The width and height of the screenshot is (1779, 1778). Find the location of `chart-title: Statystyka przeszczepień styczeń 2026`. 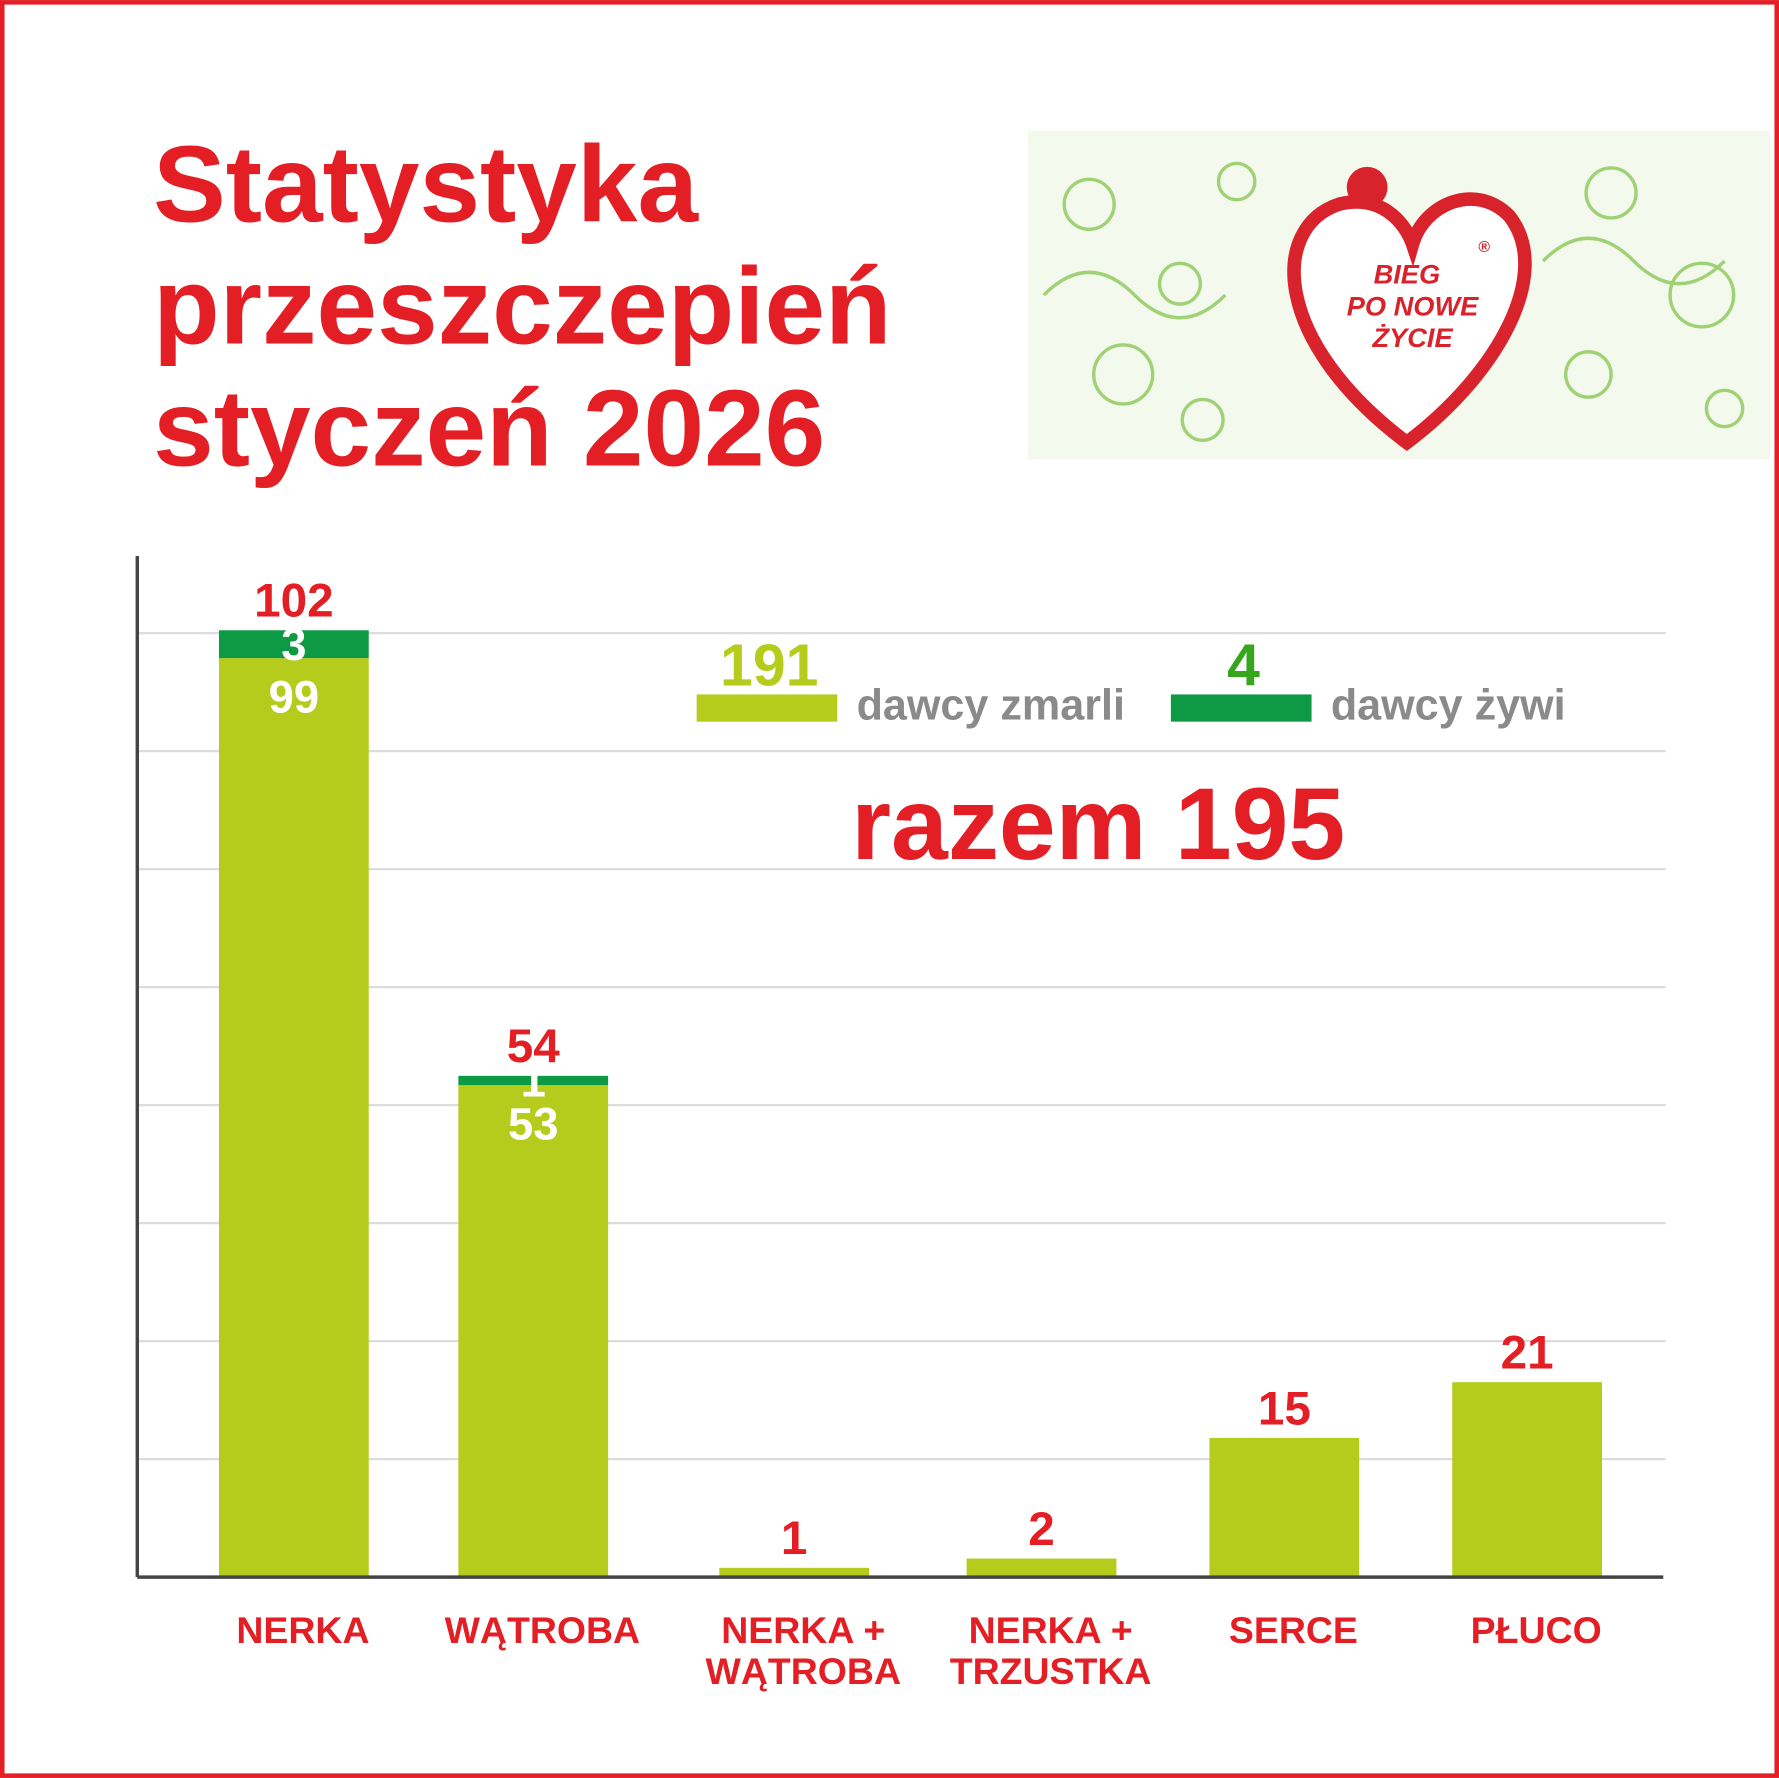

chart-title: Statystyka przeszczepień styczeń 2026 is located at coordinates (522, 306).